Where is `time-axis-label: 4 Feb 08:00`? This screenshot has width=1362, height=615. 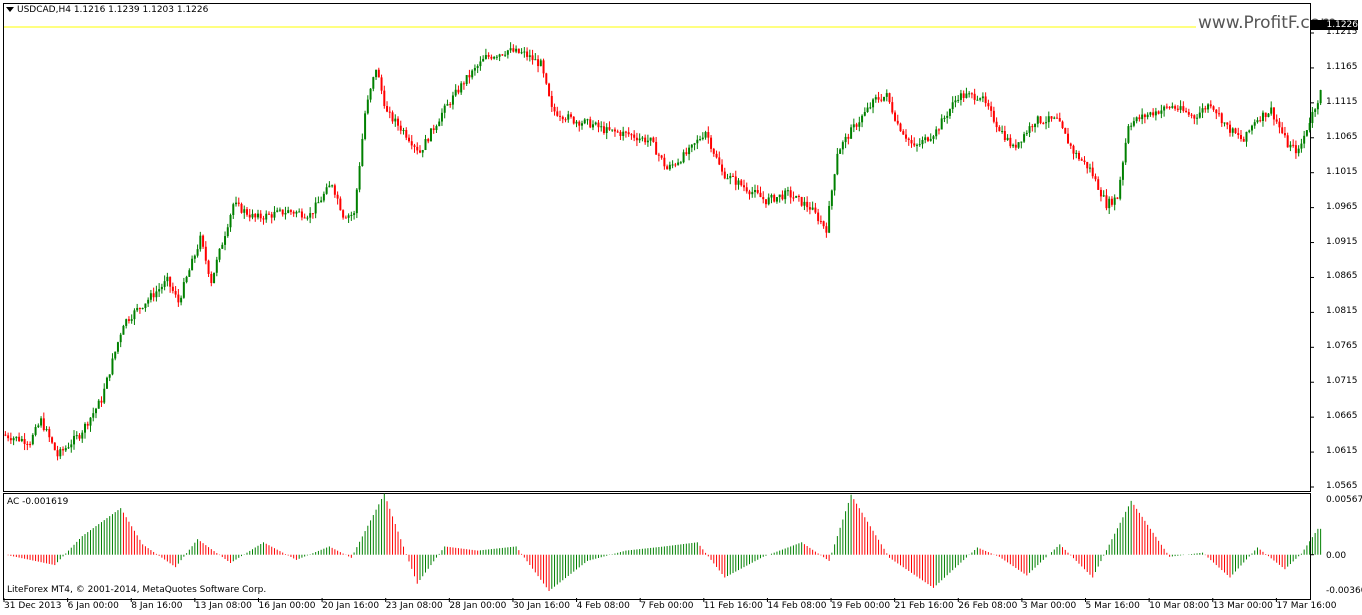 time-axis-label: 4 Feb 08:00 is located at coordinates (603, 606).